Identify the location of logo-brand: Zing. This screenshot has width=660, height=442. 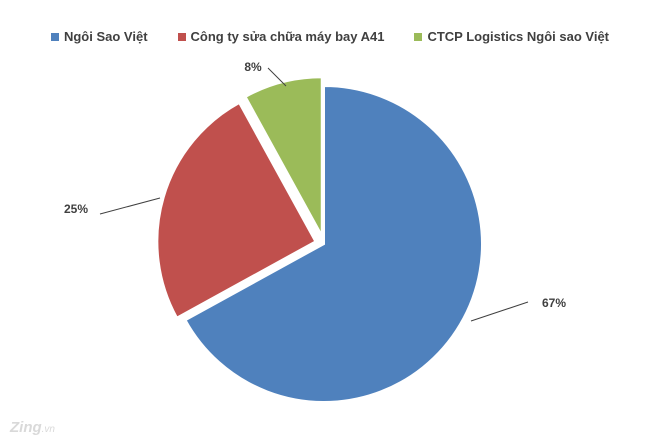
(26, 427).